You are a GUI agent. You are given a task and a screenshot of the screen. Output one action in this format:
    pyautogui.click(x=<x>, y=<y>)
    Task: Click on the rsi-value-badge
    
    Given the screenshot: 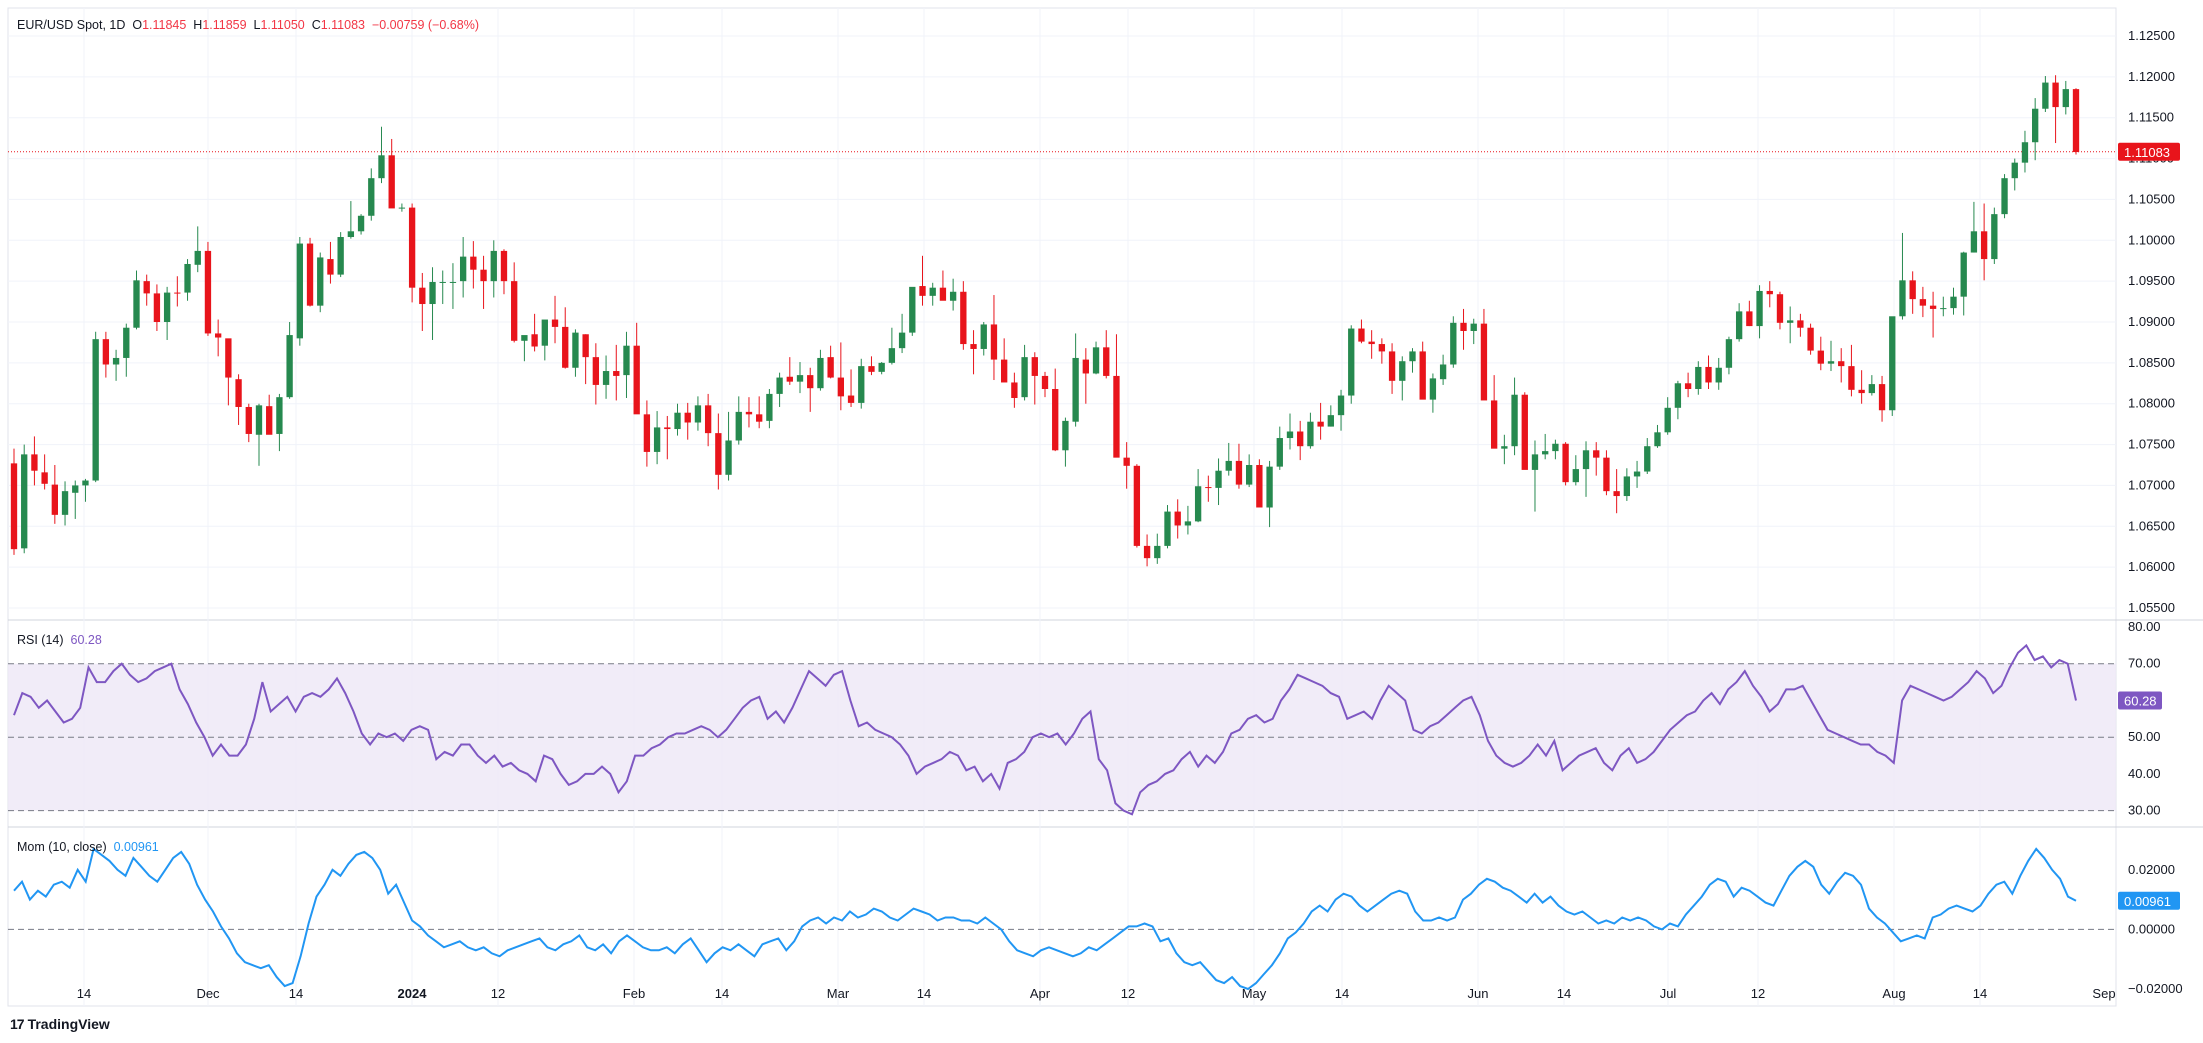 What is the action you would take?
    pyautogui.click(x=2140, y=700)
    